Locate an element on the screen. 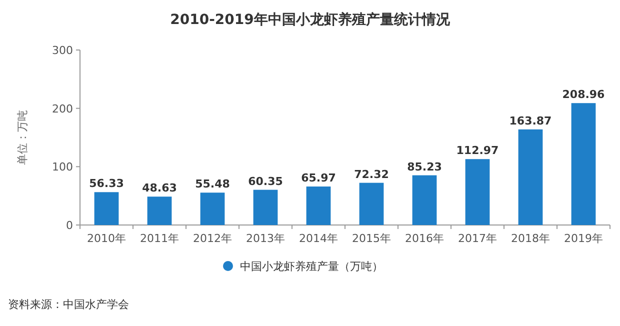 The width and height of the screenshot is (620, 326). y-tick-label: 300 is located at coordinates (62, 50).